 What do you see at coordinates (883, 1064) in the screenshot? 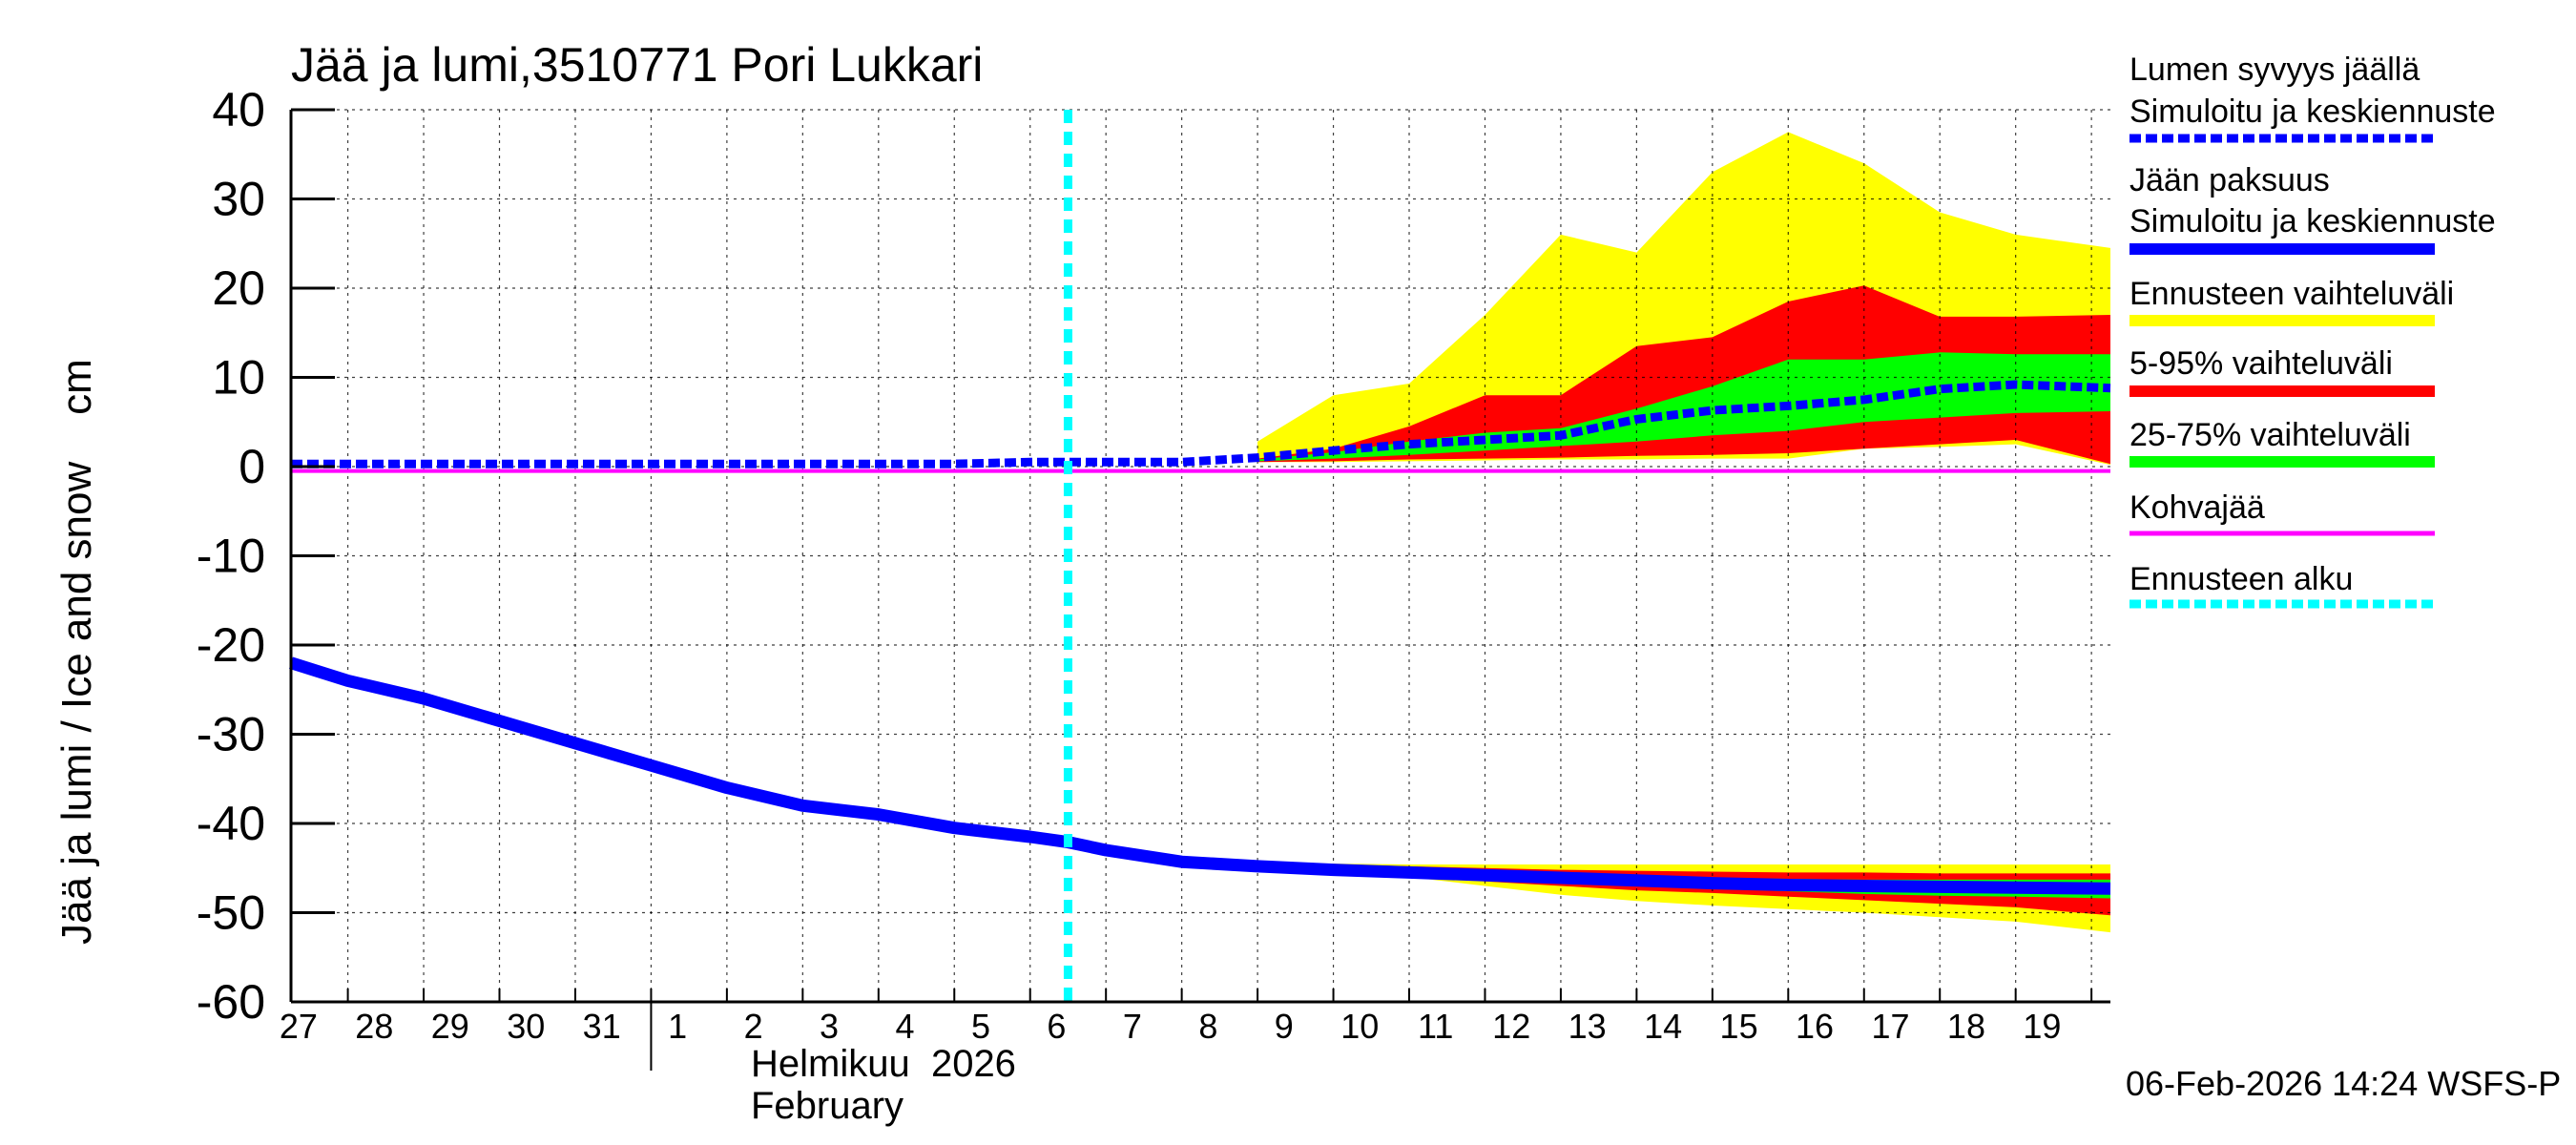
I see `month-label-fi: Helmikuu 2026` at bounding box center [883, 1064].